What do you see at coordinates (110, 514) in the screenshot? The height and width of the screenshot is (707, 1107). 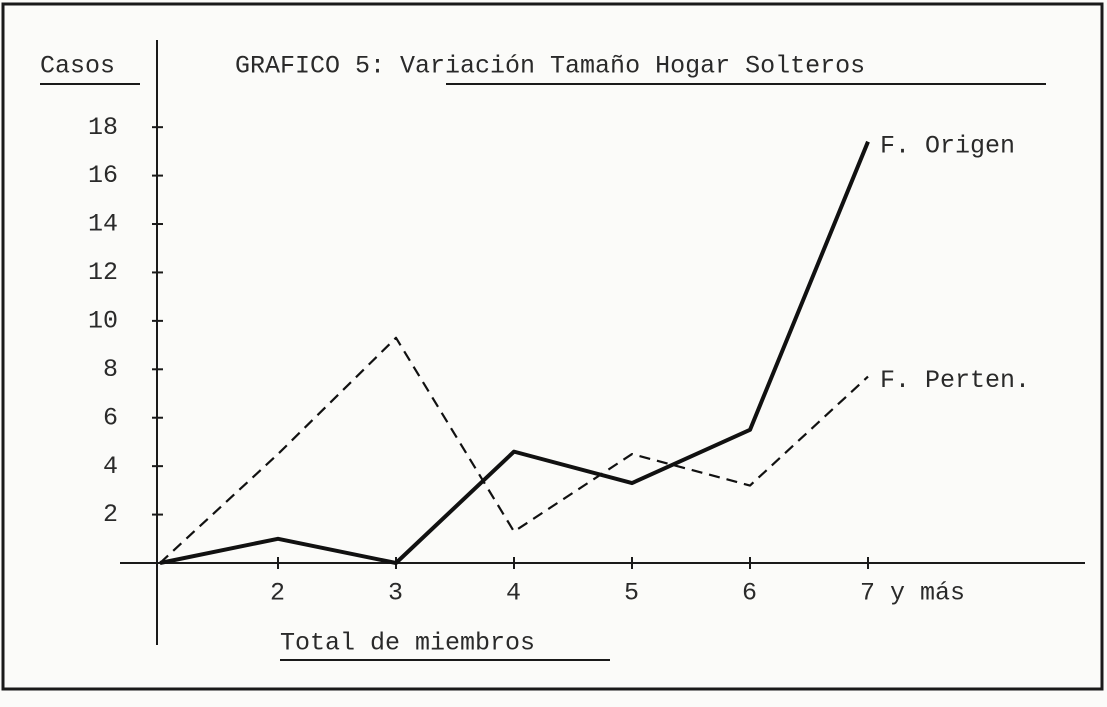 I see `y-tick-label: 2` at bounding box center [110, 514].